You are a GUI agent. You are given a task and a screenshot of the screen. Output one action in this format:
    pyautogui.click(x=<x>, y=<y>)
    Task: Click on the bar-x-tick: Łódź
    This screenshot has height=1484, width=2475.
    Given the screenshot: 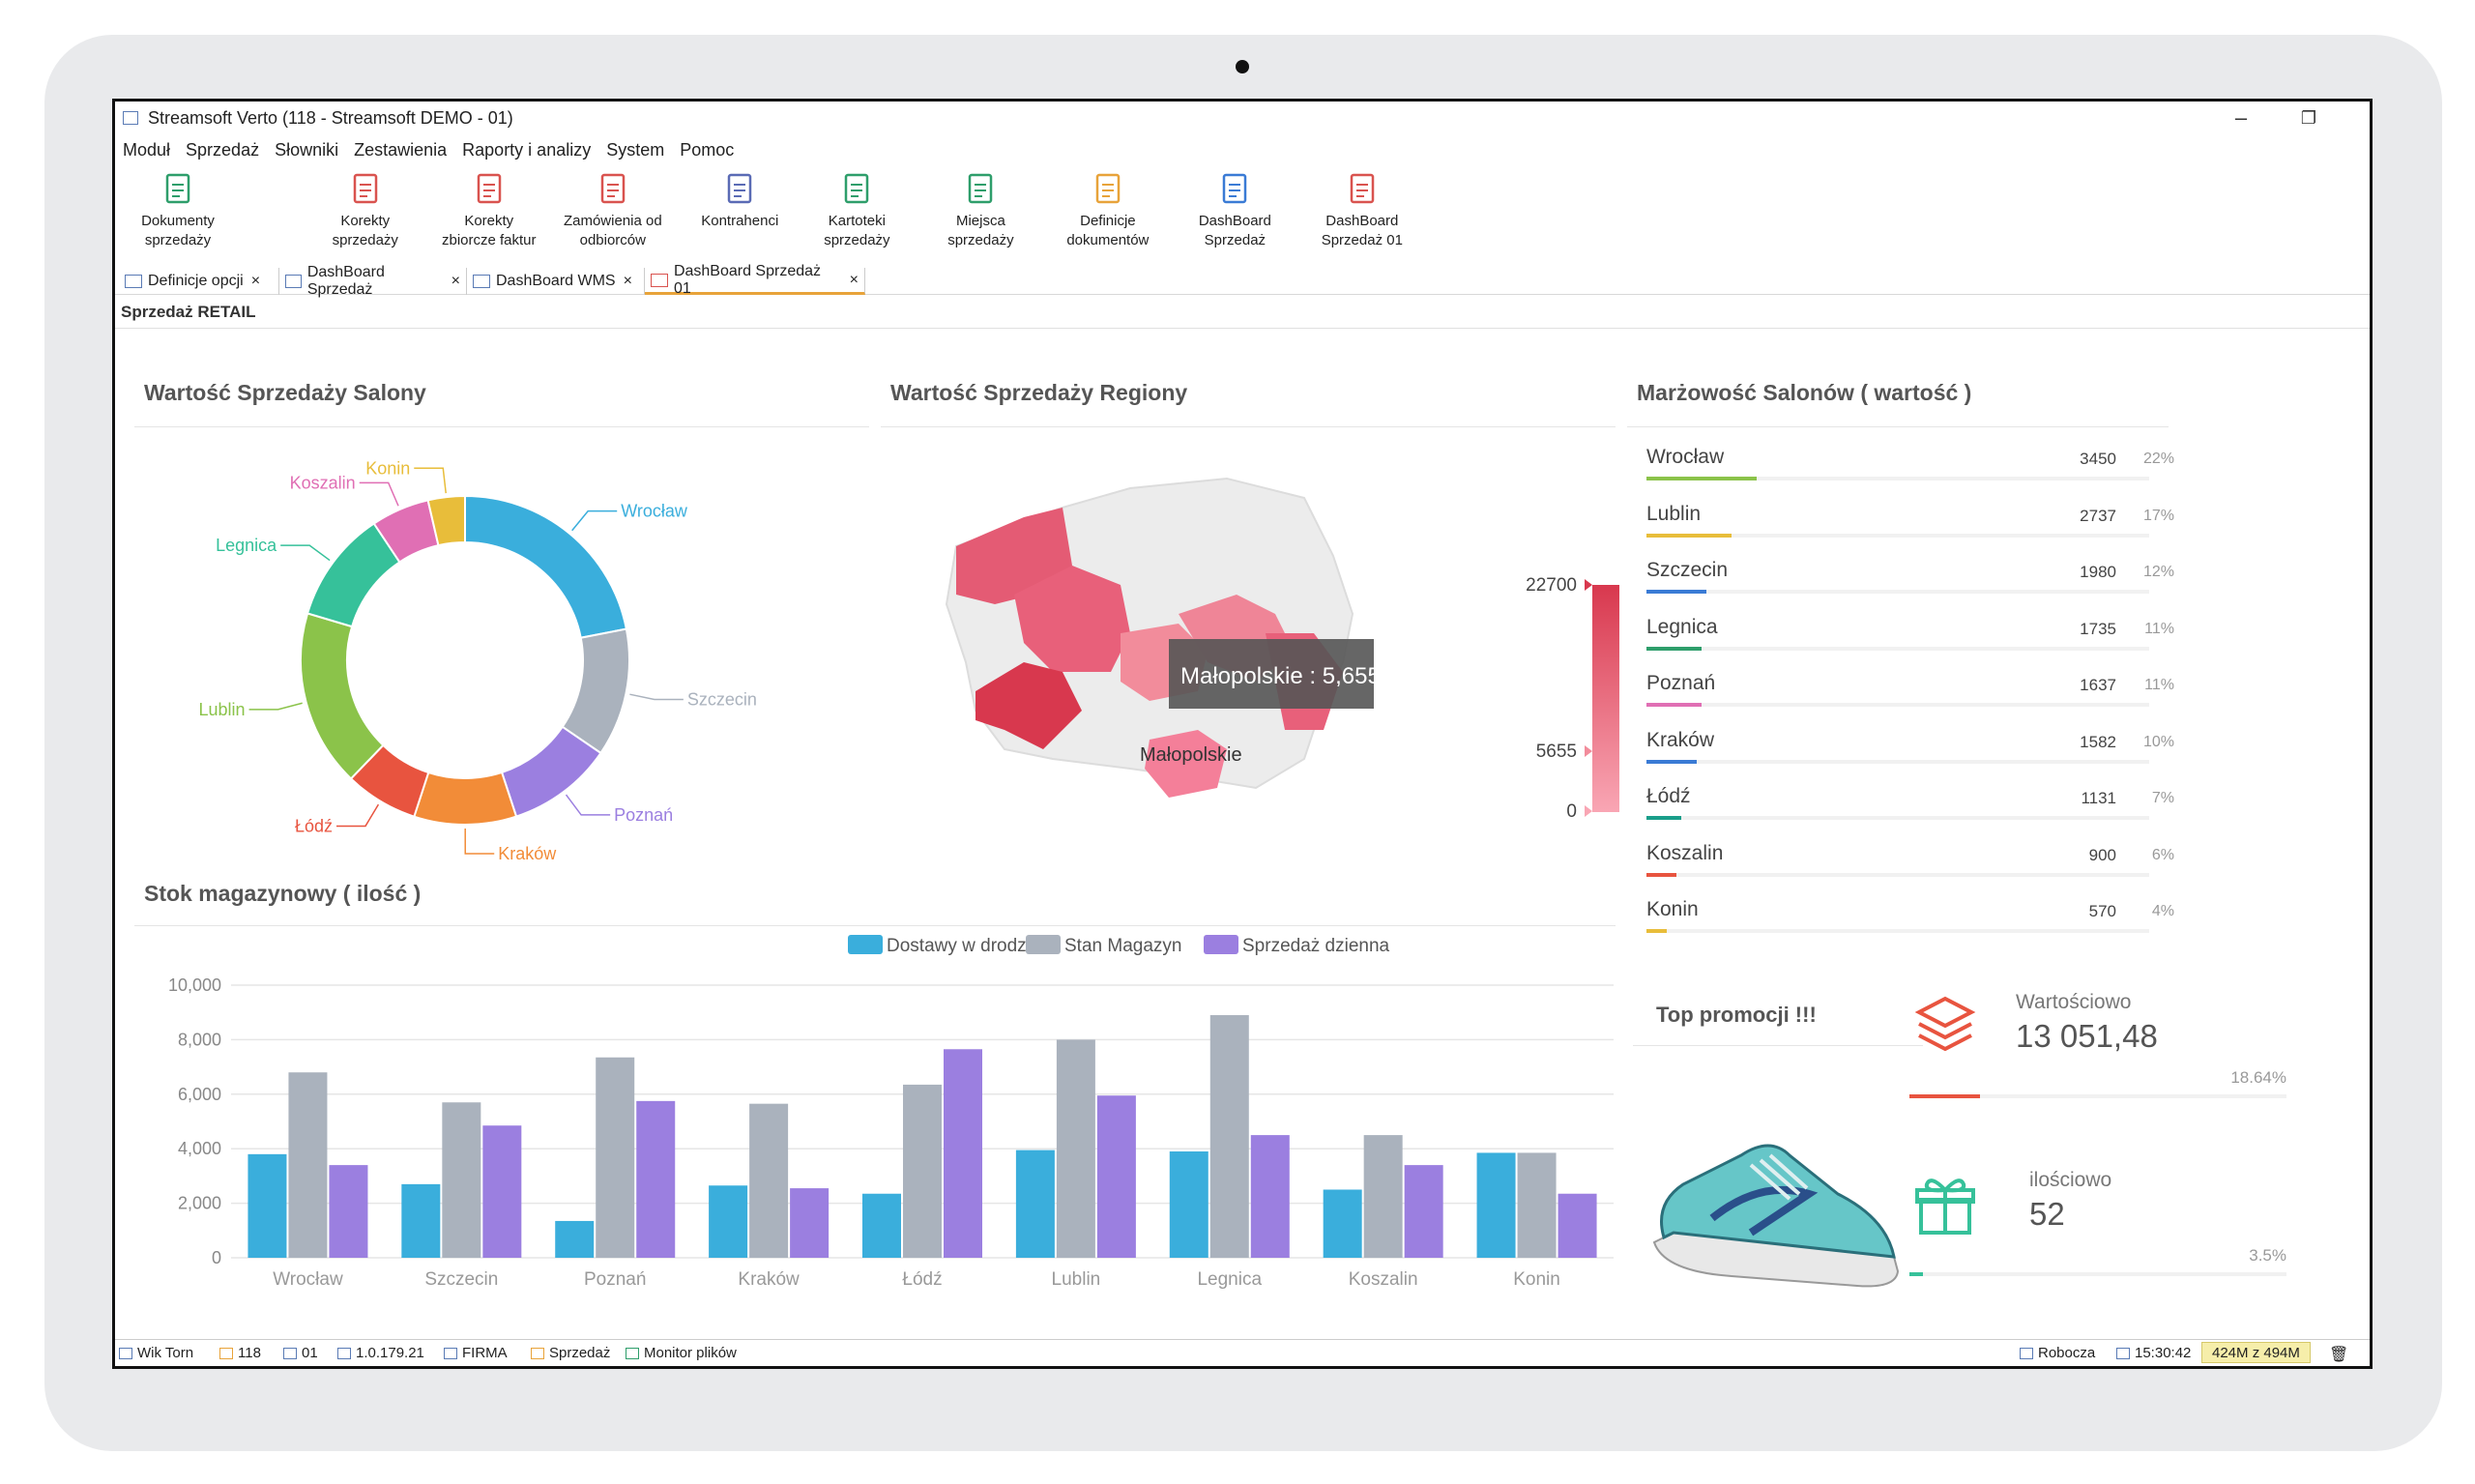 What is the action you would take?
    pyautogui.click(x=922, y=1280)
    